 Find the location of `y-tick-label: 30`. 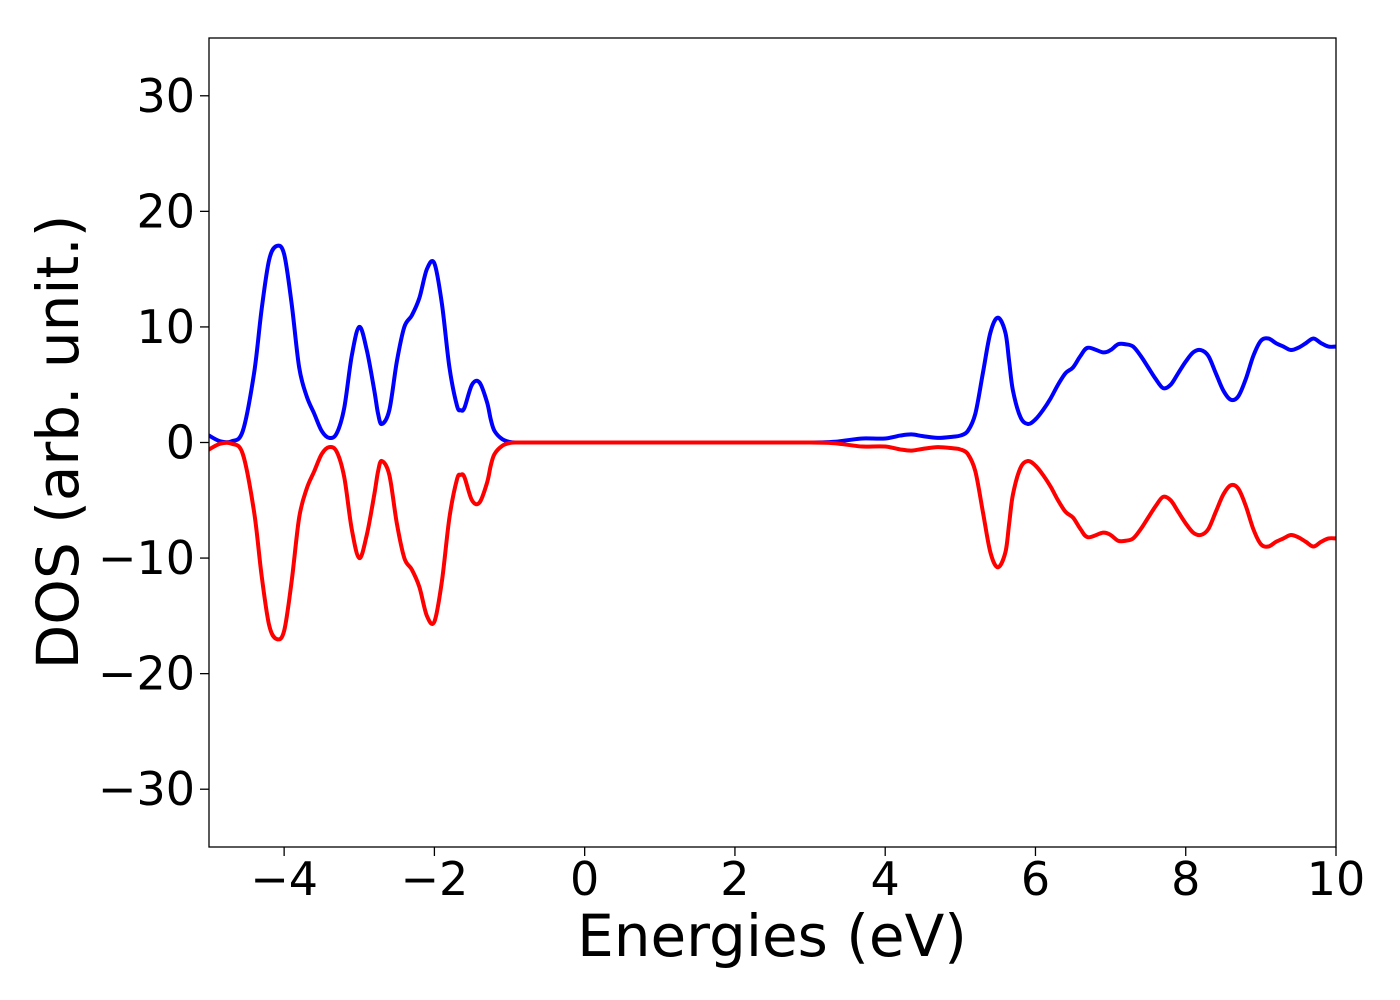

y-tick-label: 30 is located at coordinates (165, 96).